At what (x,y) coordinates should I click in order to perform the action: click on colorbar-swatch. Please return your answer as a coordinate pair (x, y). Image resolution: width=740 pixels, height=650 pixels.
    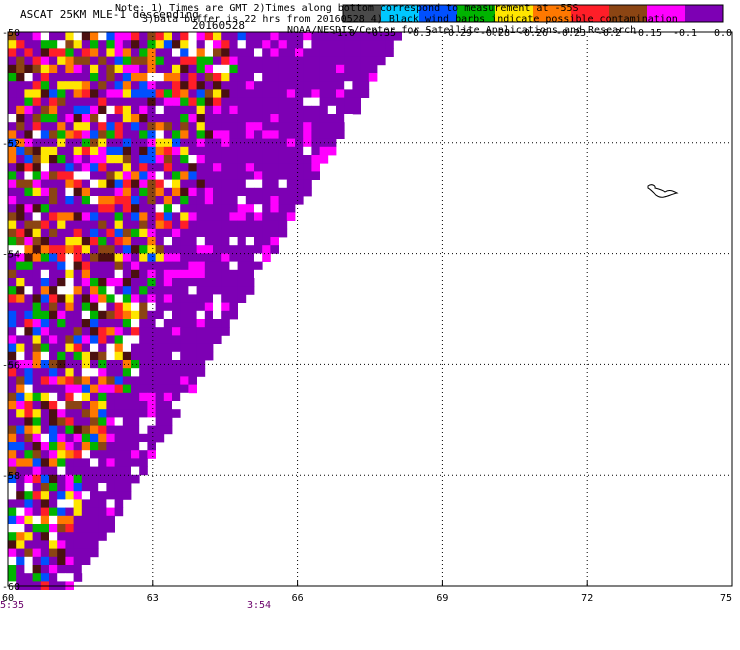
    Looking at the image, I should click on (476, 13).